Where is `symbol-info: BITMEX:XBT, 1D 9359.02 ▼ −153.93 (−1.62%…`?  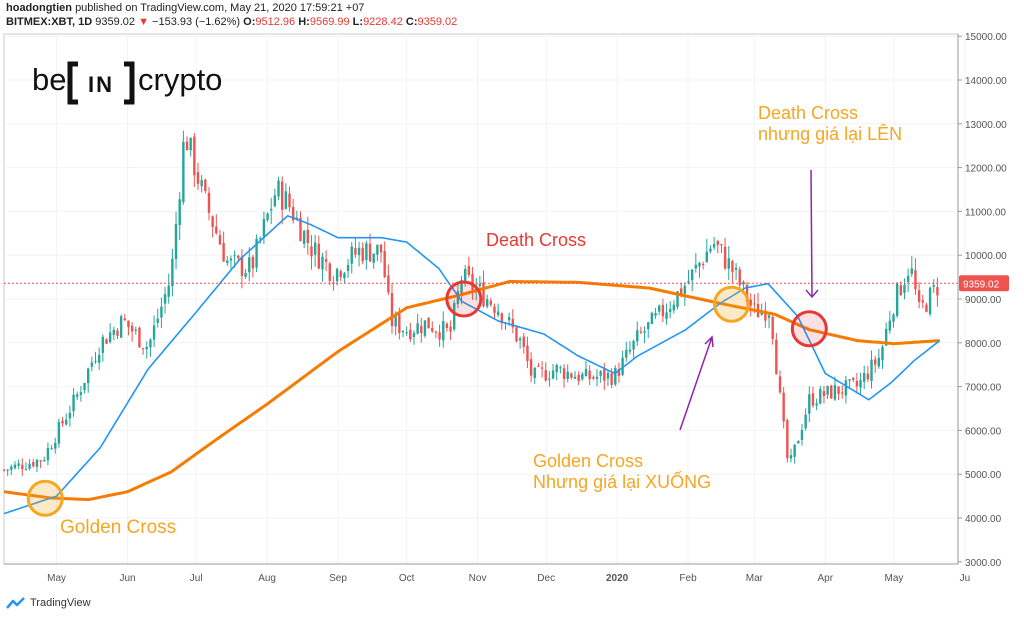
symbol-info: BITMEX:XBT, 1D 9359.02 ▼ −153.93 (−1.62%… is located at coordinates (231, 22).